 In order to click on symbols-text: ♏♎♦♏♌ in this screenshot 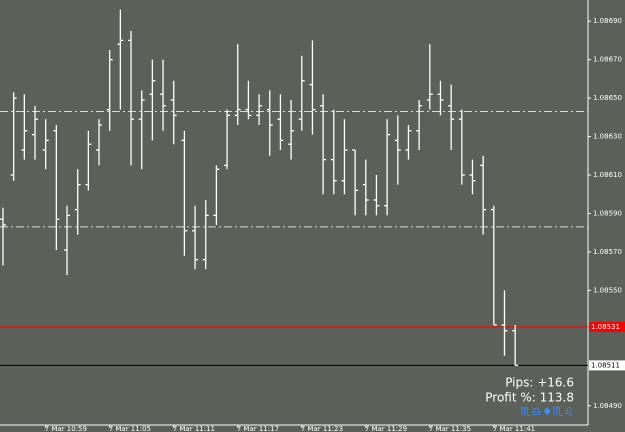, I will do `click(547, 412)`.